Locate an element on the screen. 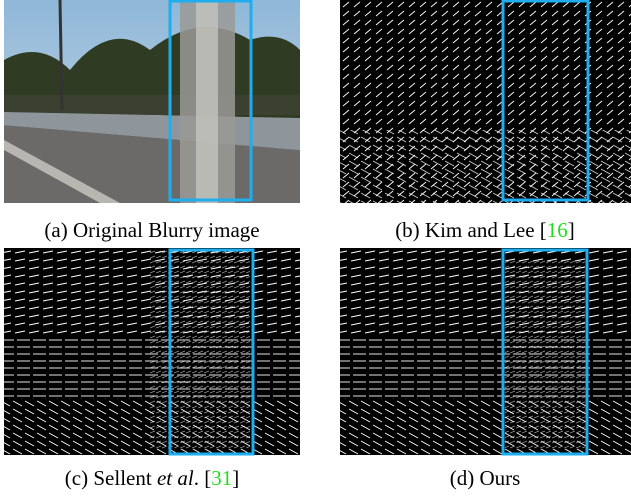 The width and height of the screenshot is (631, 497). caption-text: (a) Original Blurry image is located at coordinates (151, 230).